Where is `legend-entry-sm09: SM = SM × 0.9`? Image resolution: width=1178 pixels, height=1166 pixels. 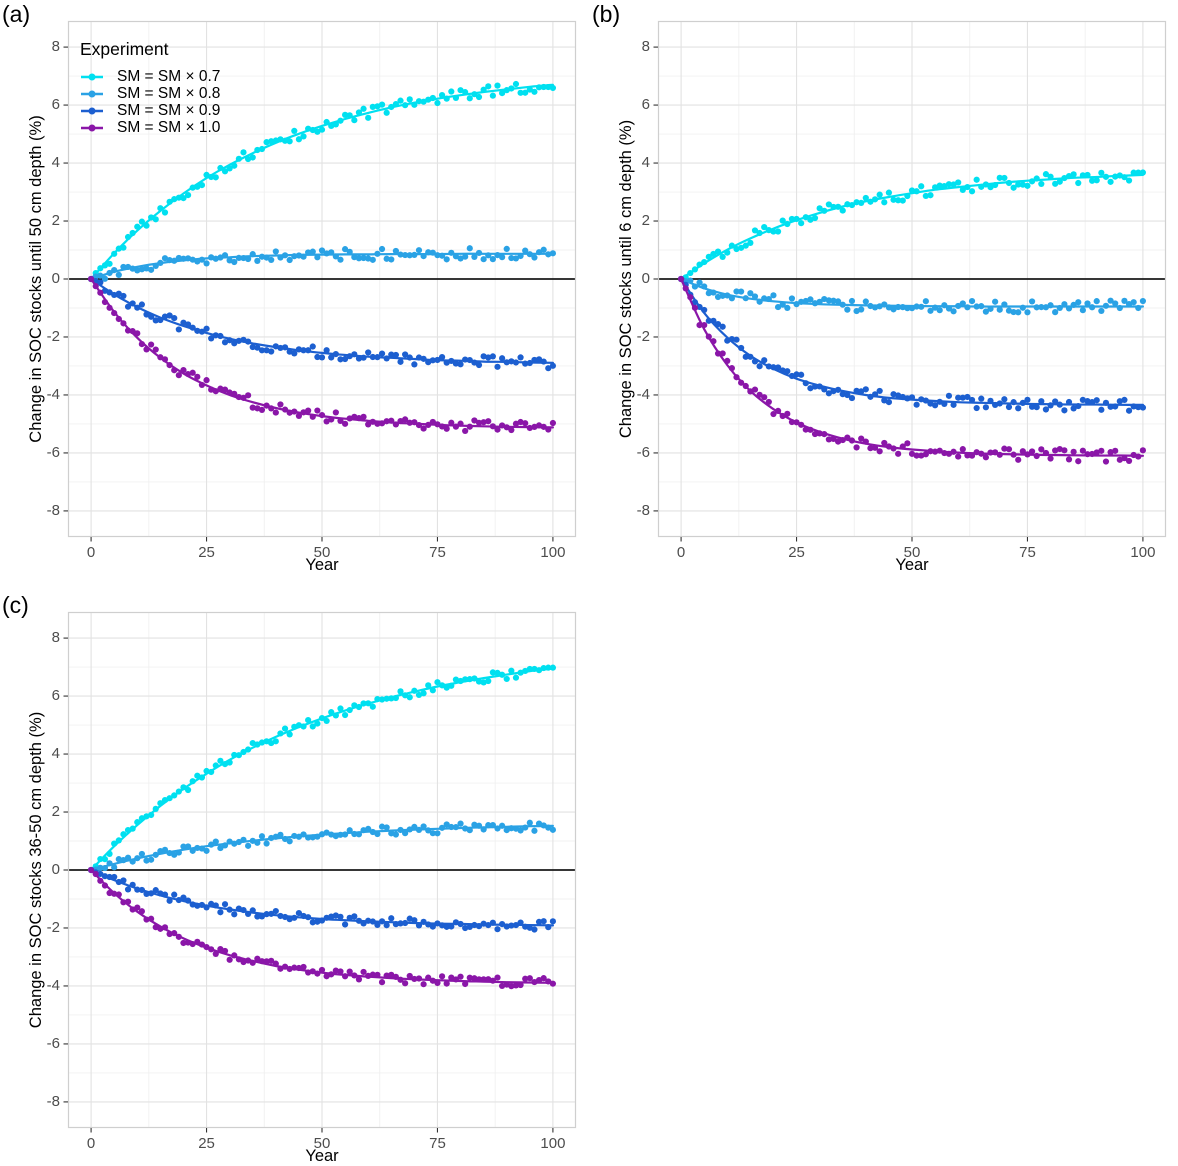
legend-entry-sm09: SM = SM × 0.9 is located at coordinates (150, 110).